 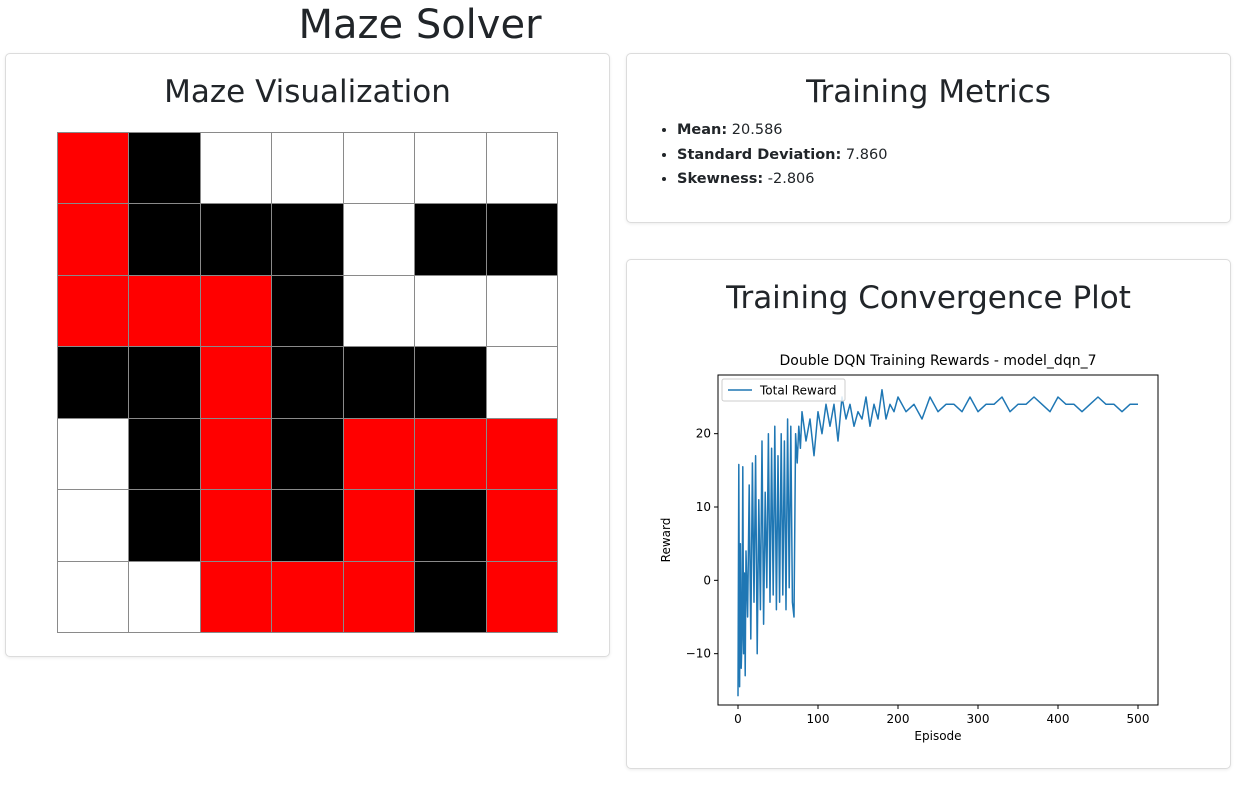 What do you see at coordinates (707, 580) in the screenshot?
I see `y-tick-label: 0` at bounding box center [707, 580].